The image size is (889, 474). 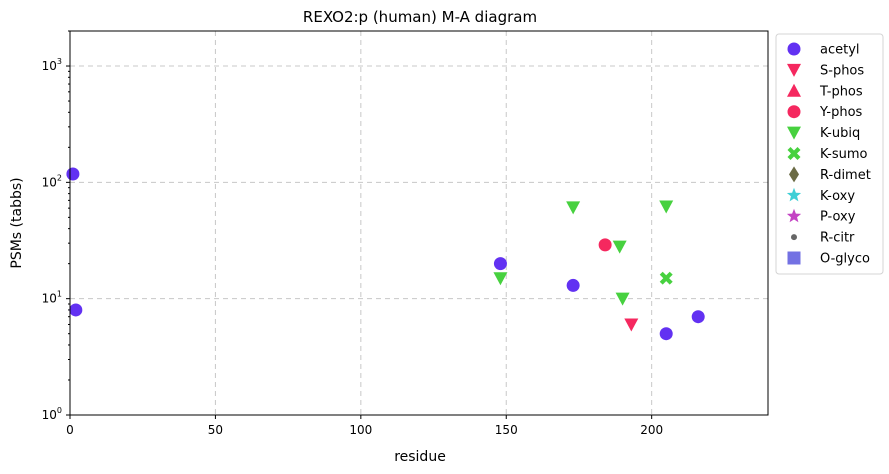 I want to click on legend-item-acetyl: acetyl, so click(x=823, y=50).